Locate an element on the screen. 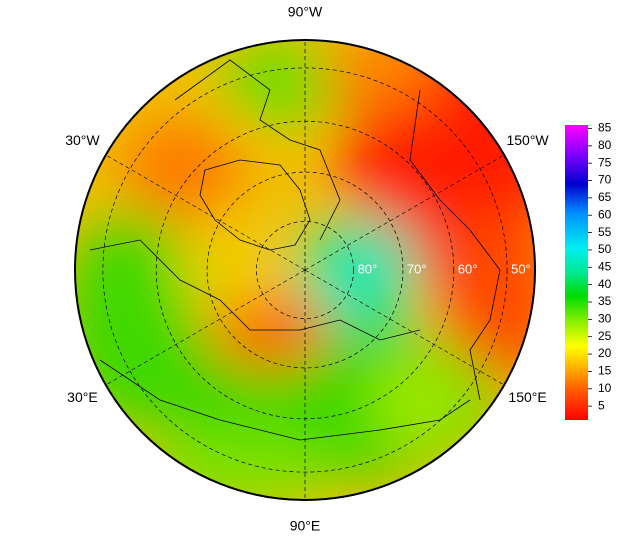 The height and width of the screenshot is (552, 625). latitude-label: 70° is located at coordinates (417, 268).